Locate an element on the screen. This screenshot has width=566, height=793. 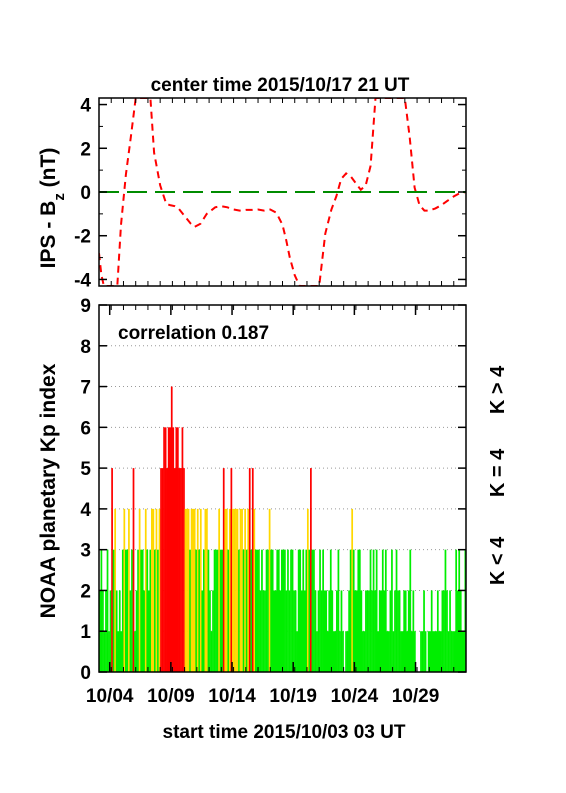
bz-y-tick-label: 2 is located at coordinates (85, 149).